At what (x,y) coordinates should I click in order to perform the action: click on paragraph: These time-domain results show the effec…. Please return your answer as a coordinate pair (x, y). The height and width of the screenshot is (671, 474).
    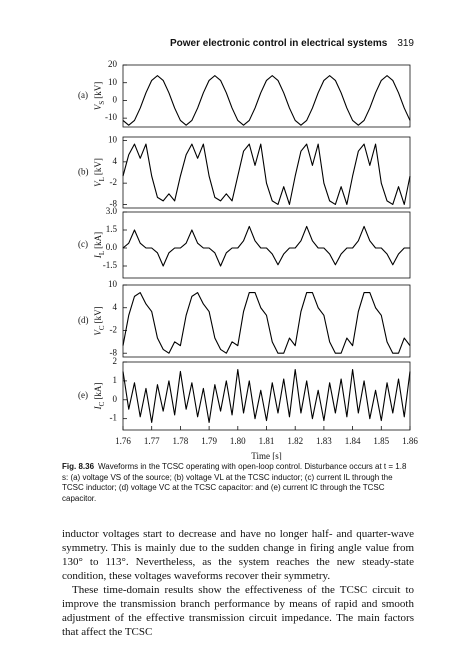
    Looking at the image, I should click on (238, 611).